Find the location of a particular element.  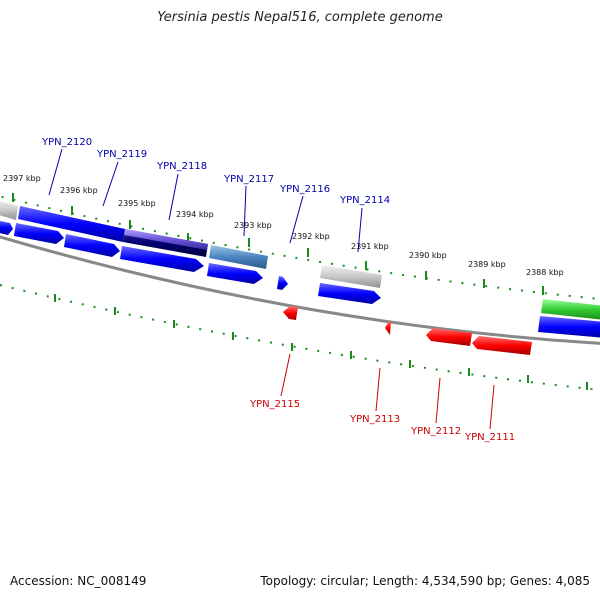

gene-label-rev: YPN_2113 is located at coordinates (374, 419).